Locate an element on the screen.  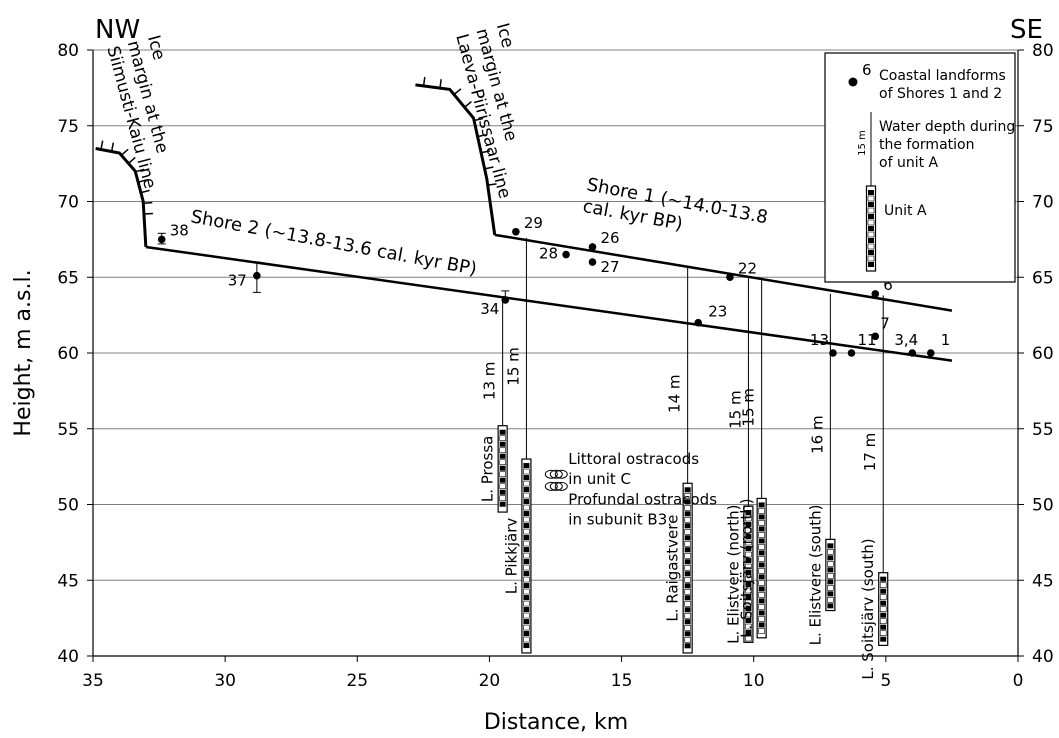
lake-name-label: L. Pikkjärv is located at coordinates (511, 556).